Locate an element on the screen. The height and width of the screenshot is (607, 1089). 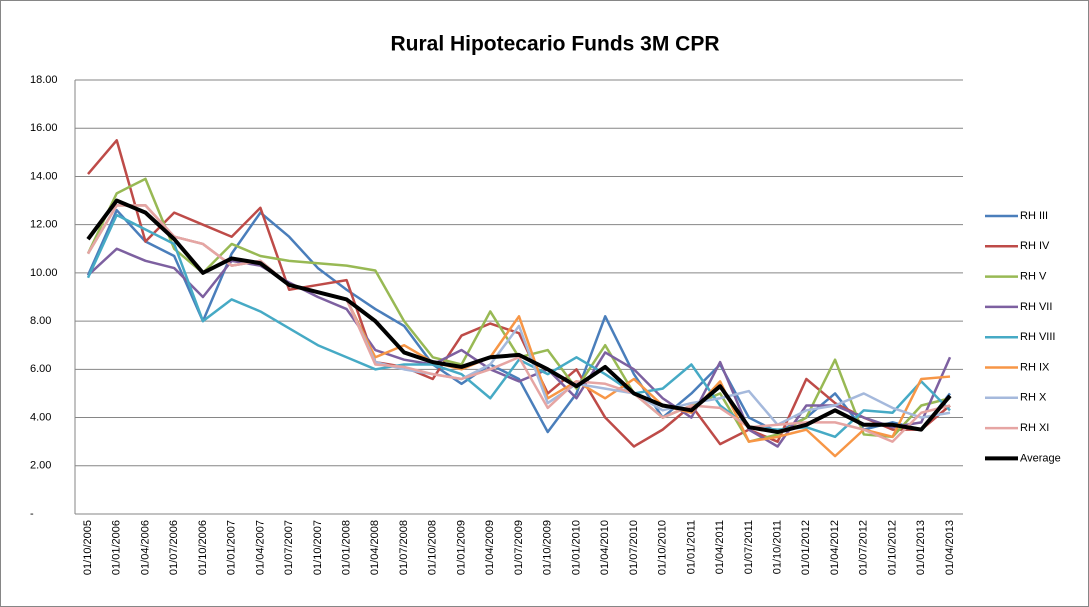
y-tick-label: 2.00 is located at coordinates (40, 466).